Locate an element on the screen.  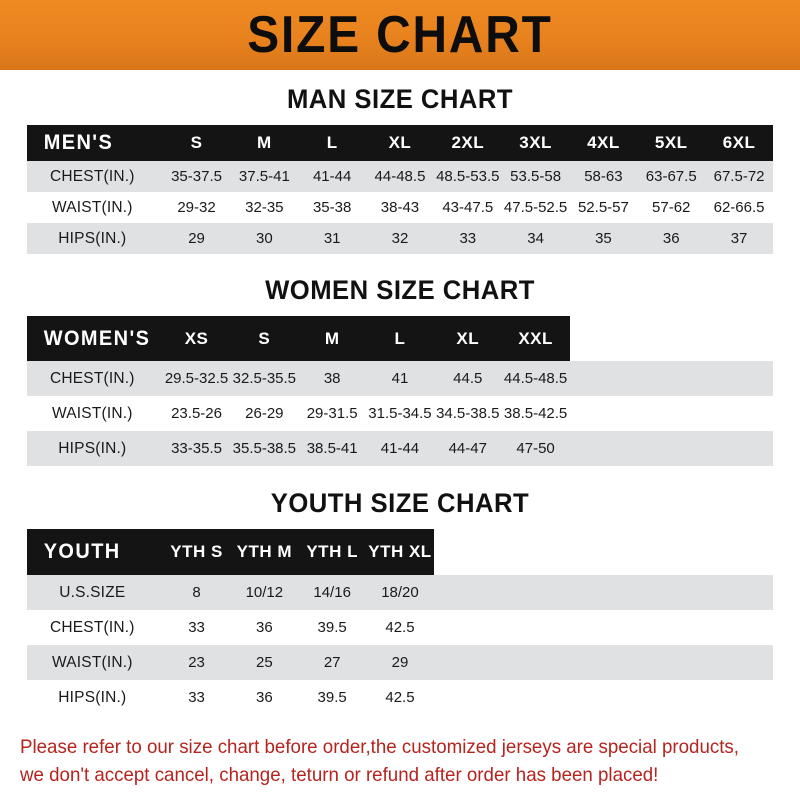
man-cell-0-7: 63-67.5 is located at coordinates (671, 176).